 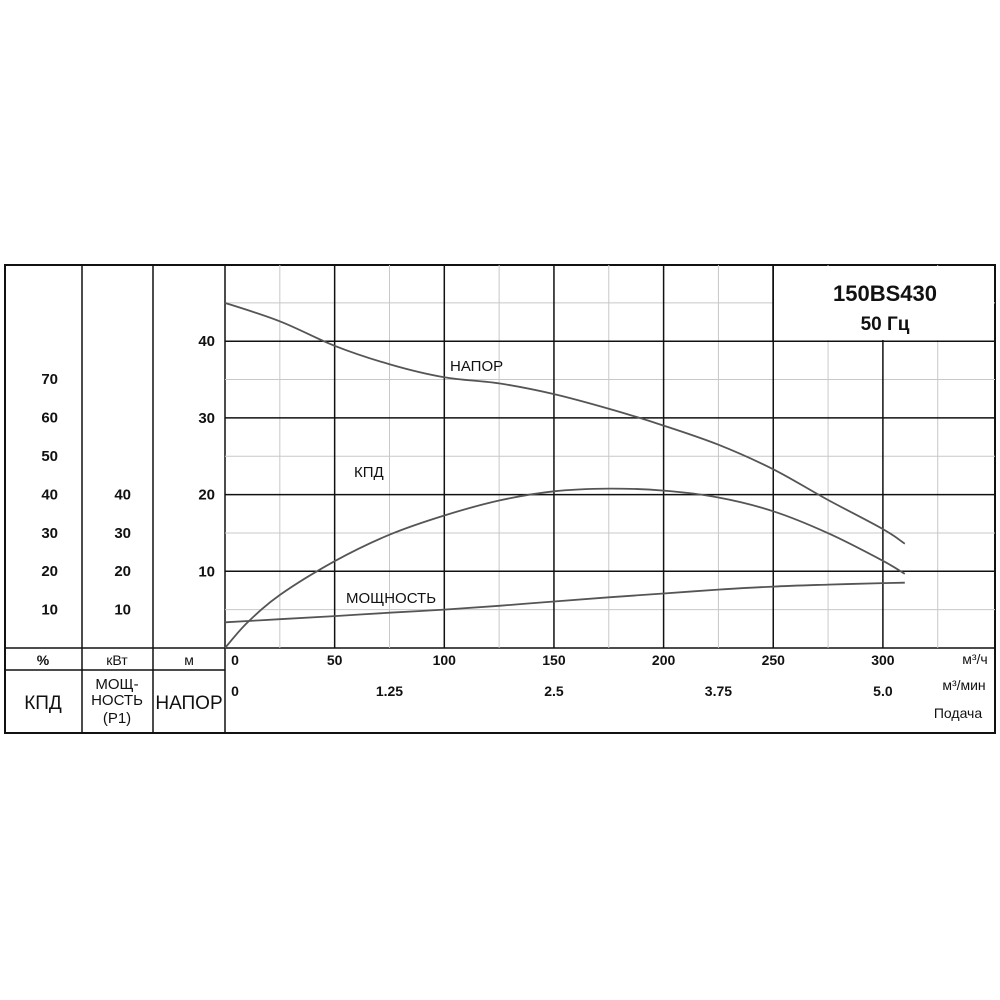 I want to click on x-tick-label-m3min: 2.5, so click(x=554, y=691).